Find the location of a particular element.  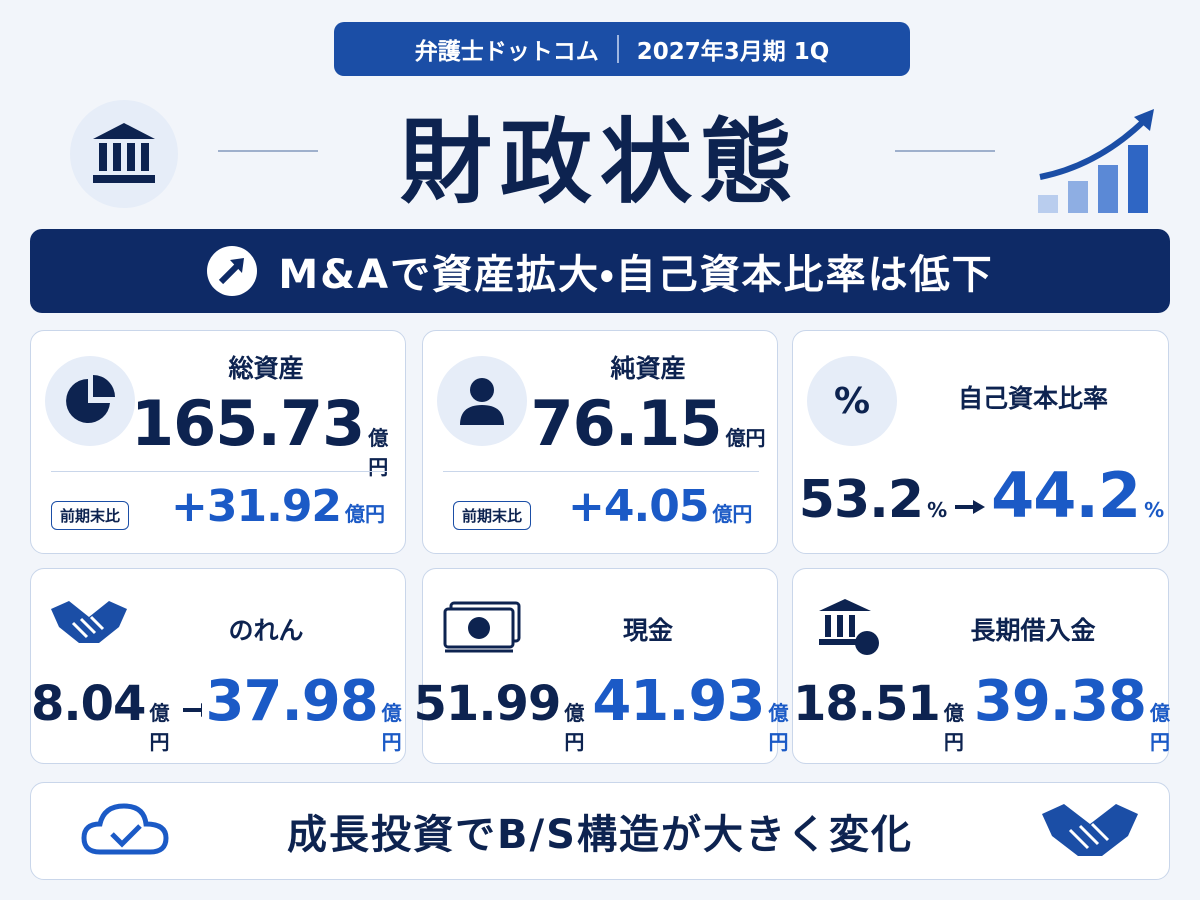

label: のれん is located at coordinates (266, 630).